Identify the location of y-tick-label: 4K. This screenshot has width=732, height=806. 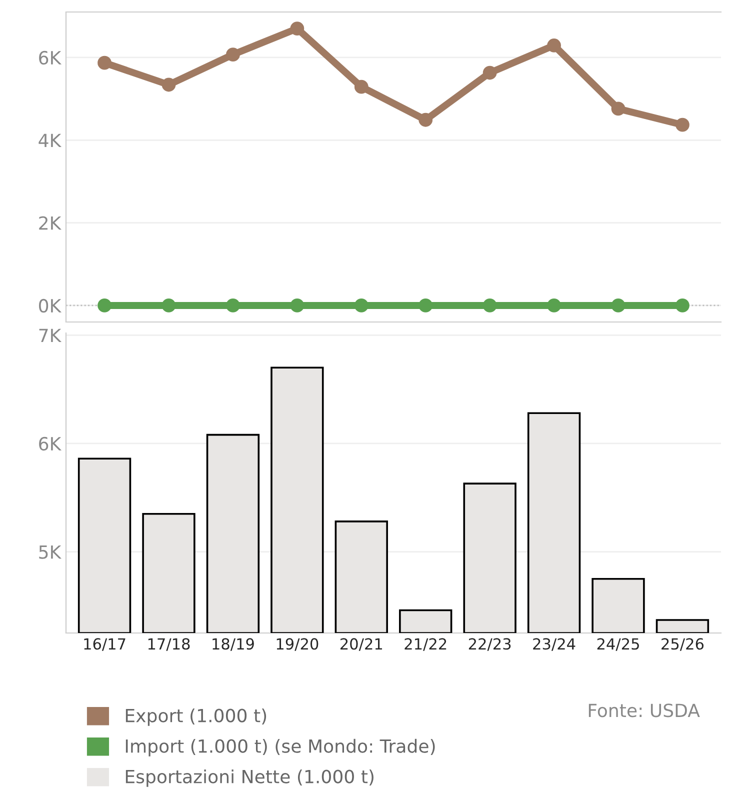
(50, 140).